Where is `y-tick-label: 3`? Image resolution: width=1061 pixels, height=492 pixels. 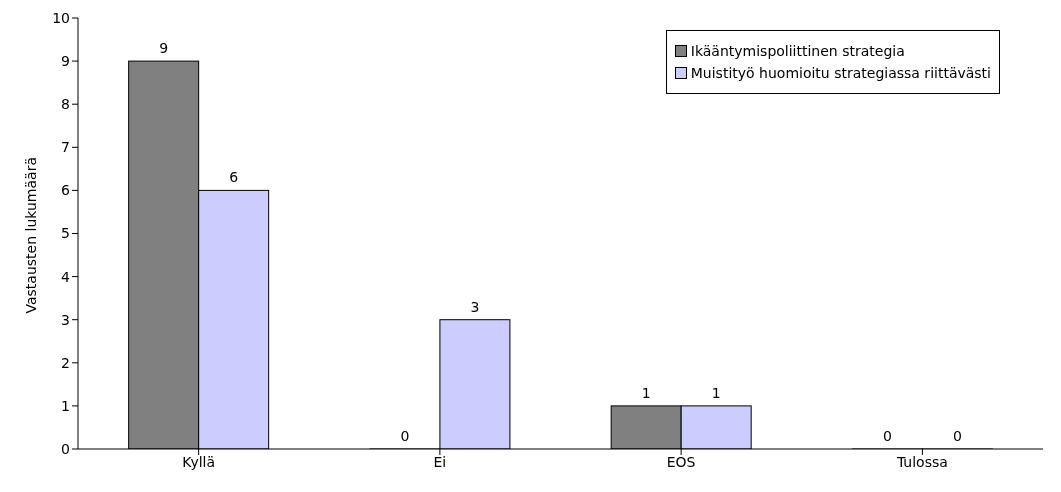 y-tick-label: 3 is located at coordinates (65, 319).